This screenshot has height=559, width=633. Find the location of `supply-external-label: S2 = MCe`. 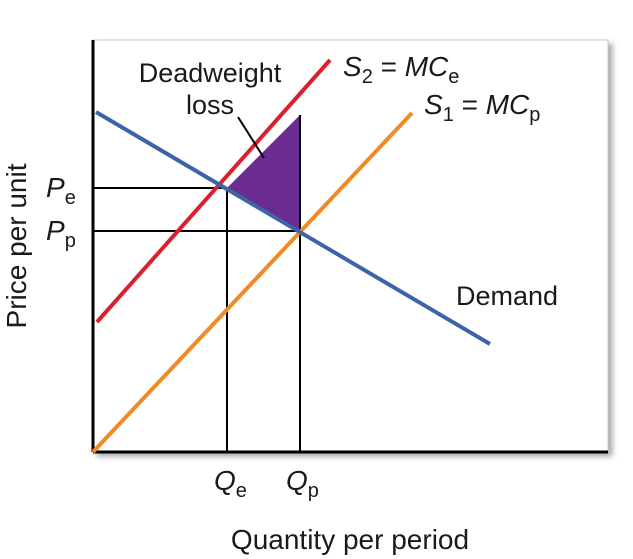

supply-external-label: S2 = MCe is located at coordinates (401, 69).